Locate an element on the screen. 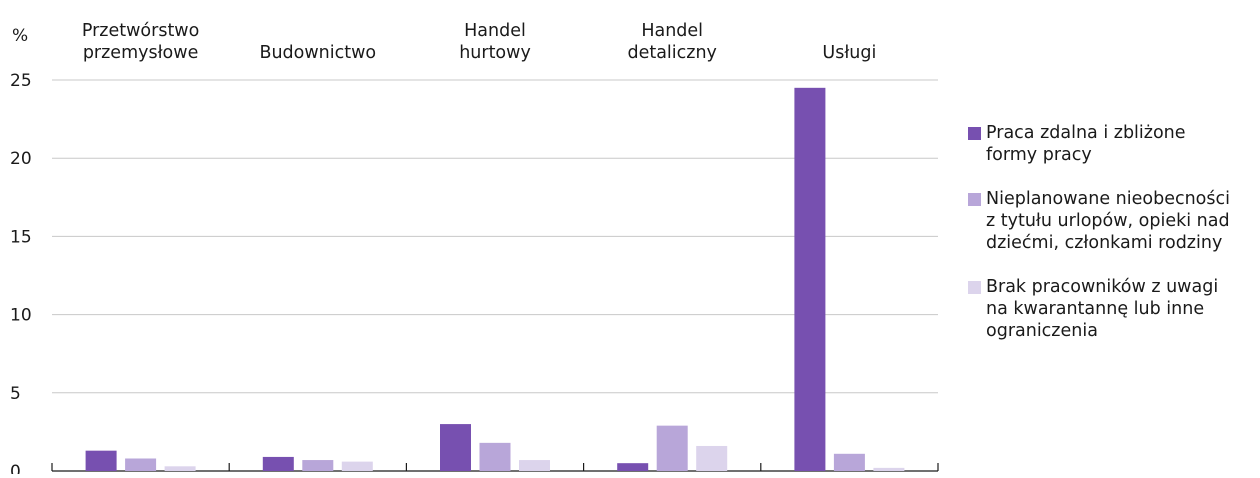 This screenshot has width=1260, height=478. category-label: Usługi is located at coordinates (849, 53).